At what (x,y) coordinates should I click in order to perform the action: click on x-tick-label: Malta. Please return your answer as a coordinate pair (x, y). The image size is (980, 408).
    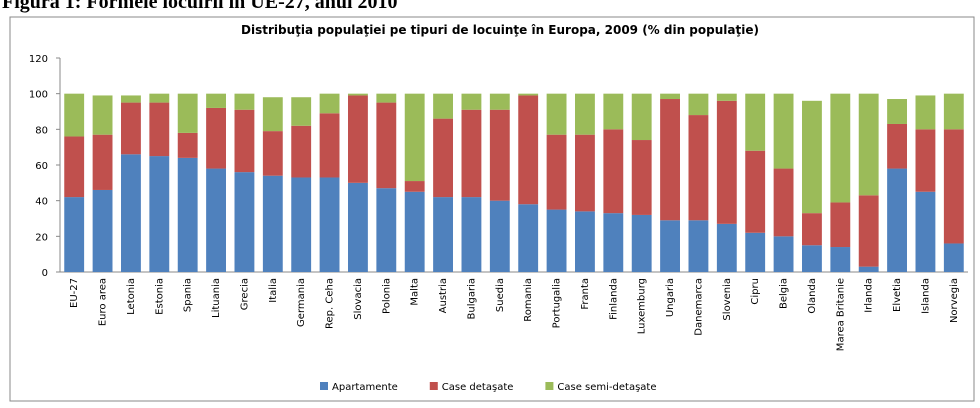
    Looking at the image, I should click on (415, 292).